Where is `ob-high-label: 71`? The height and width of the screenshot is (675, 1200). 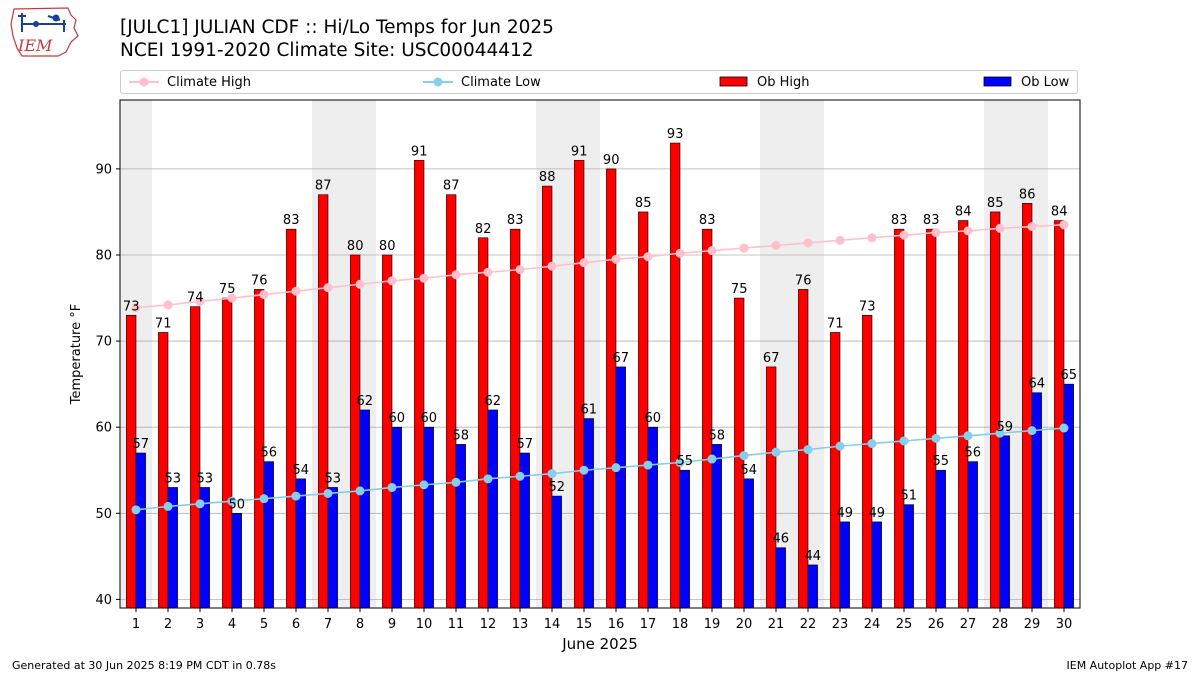
ob-high-label: 71 is located at coordinates (163, 323).